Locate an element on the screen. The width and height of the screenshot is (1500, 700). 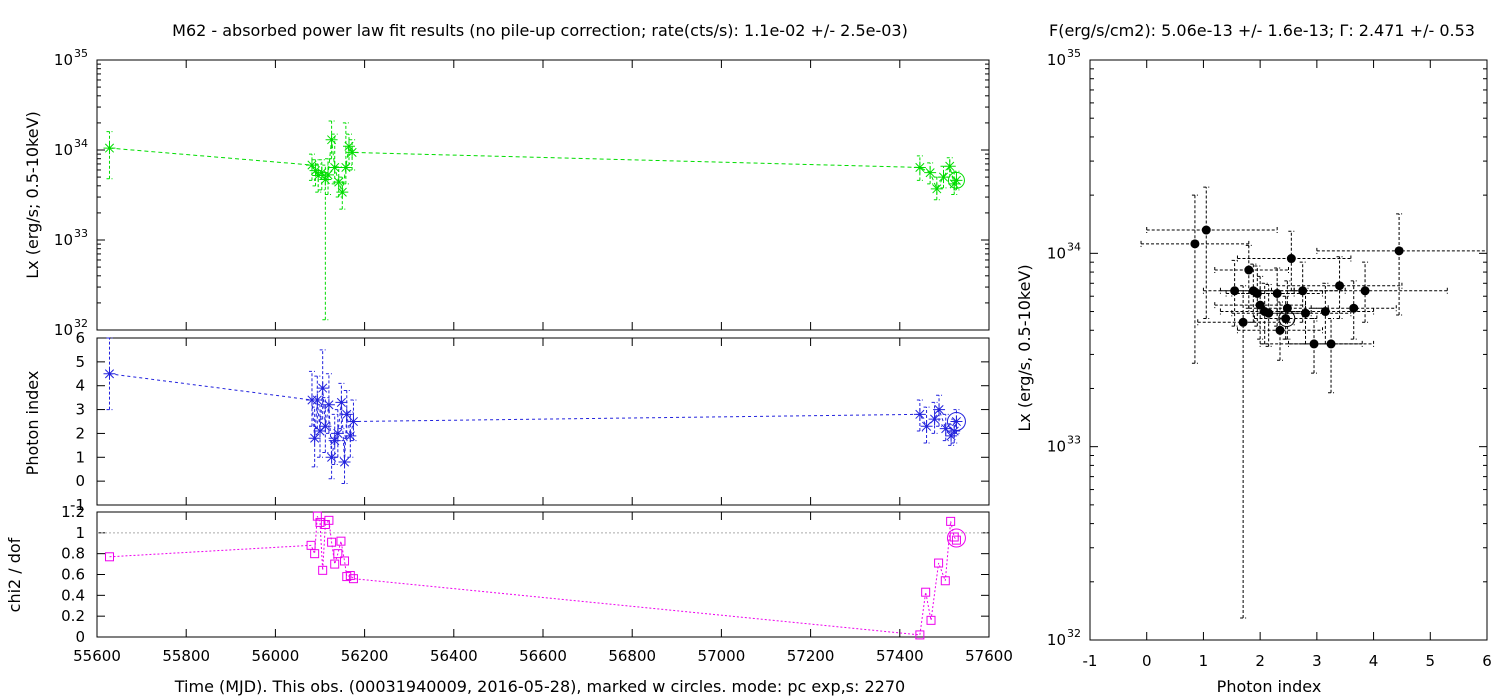
y-tick-label: 0.4 is located at coordinates (73, 595).